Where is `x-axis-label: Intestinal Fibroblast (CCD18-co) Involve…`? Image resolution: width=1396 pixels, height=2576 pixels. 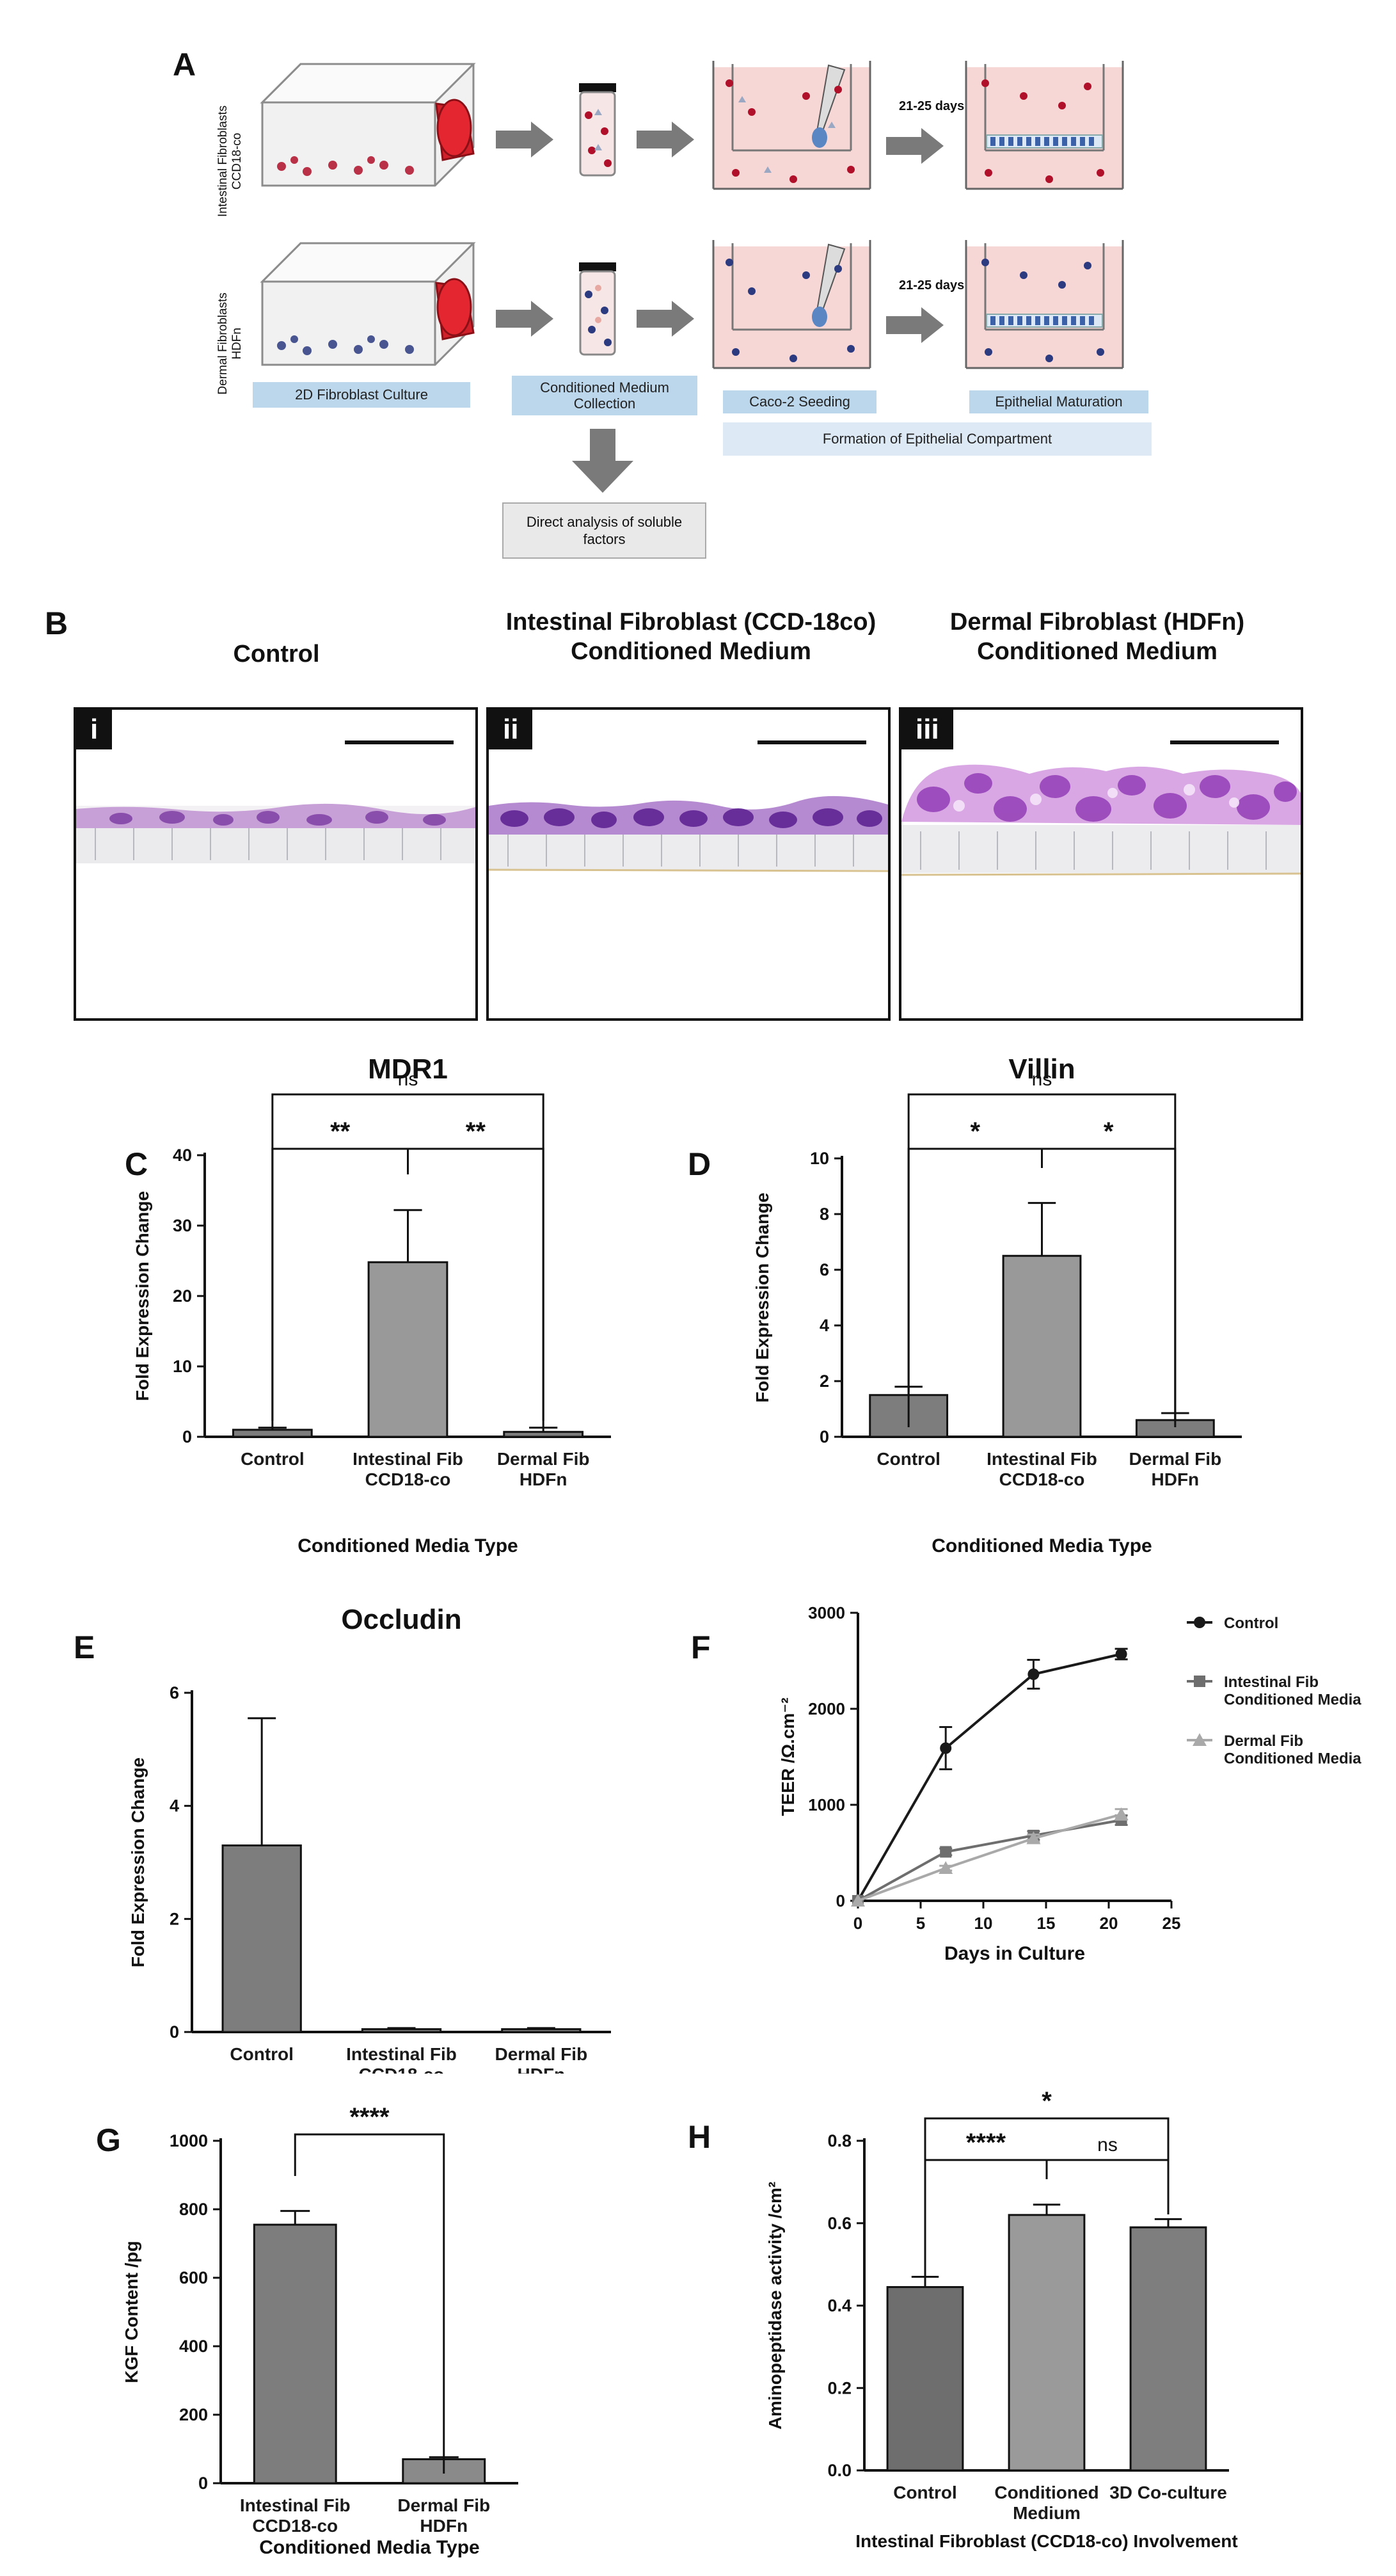
x-axis-label: Intestinal Fibroblast (CCD18-co) Involve… is located at coordinates (1046, 2541).